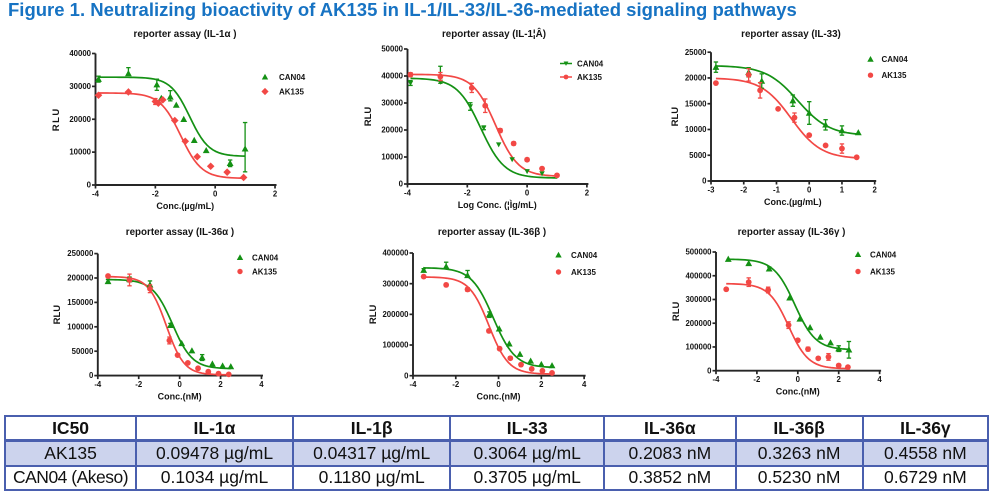  What do you see at coordinates (696, 103) in the screenshot?
I see `svg-text: 15000` at bounding box center [696, 103].